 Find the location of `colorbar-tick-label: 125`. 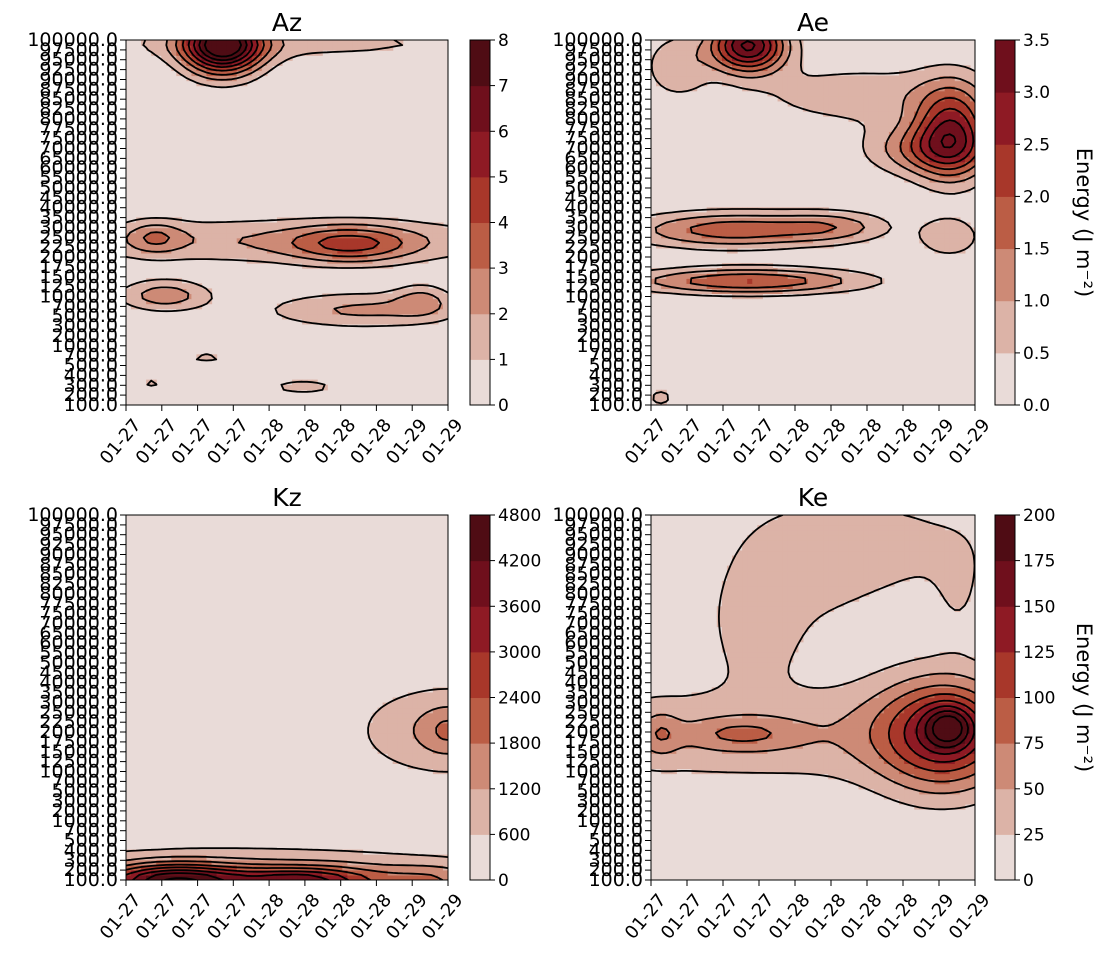

colorbar-tick-label: 125 is located at coordinates (1039, 653).